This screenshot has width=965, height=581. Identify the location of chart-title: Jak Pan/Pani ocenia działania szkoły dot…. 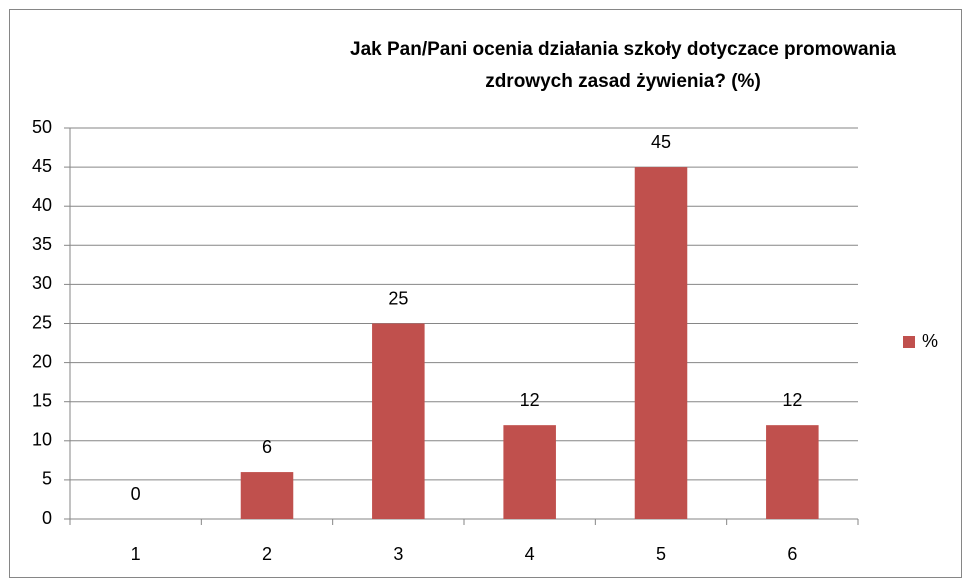
(623, 49).